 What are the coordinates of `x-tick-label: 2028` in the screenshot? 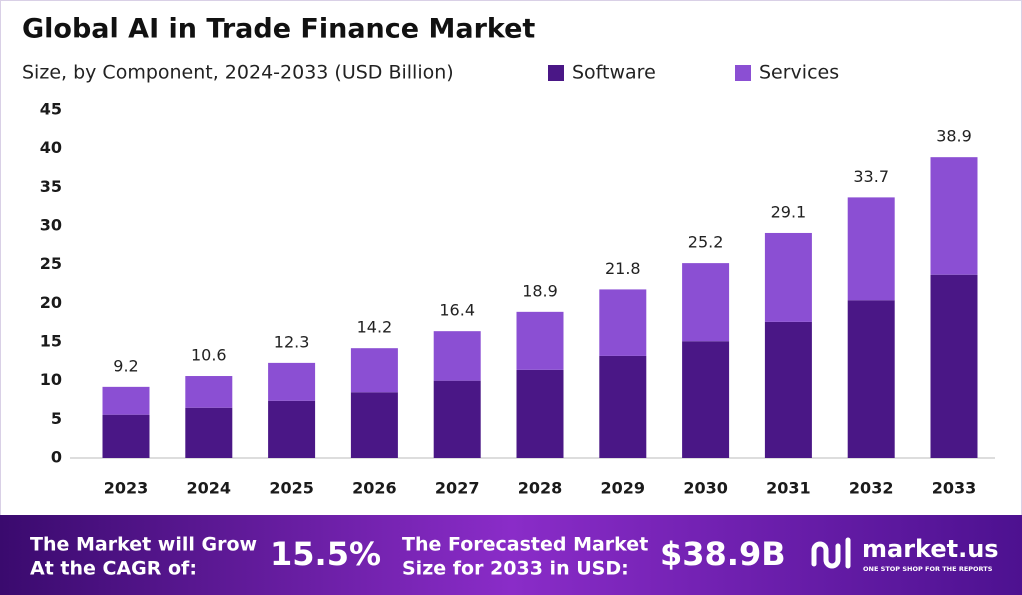 It's located at (540, 488).